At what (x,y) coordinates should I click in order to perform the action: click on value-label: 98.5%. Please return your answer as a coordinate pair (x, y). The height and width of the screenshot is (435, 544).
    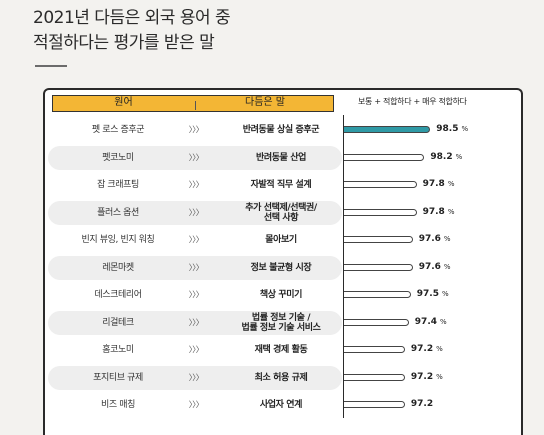
    Looking at the image, I should click on (452, 129).